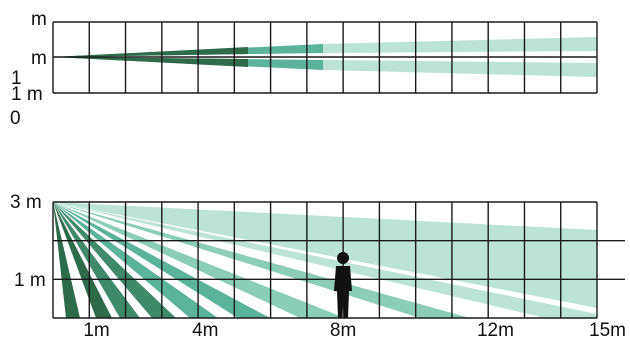 This screenshot has height=340, width=630. What do you see at coordinates (96, 330) in the screenshot?
I see `side-x-tick-label: 1m` at bounding box center [96, 330].